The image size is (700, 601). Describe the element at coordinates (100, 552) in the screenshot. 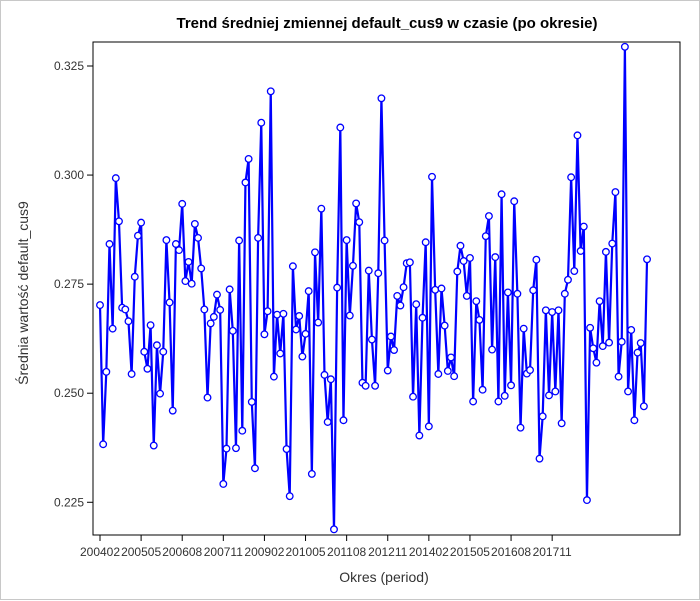

I see `x-tick-label: 200402` at that location.